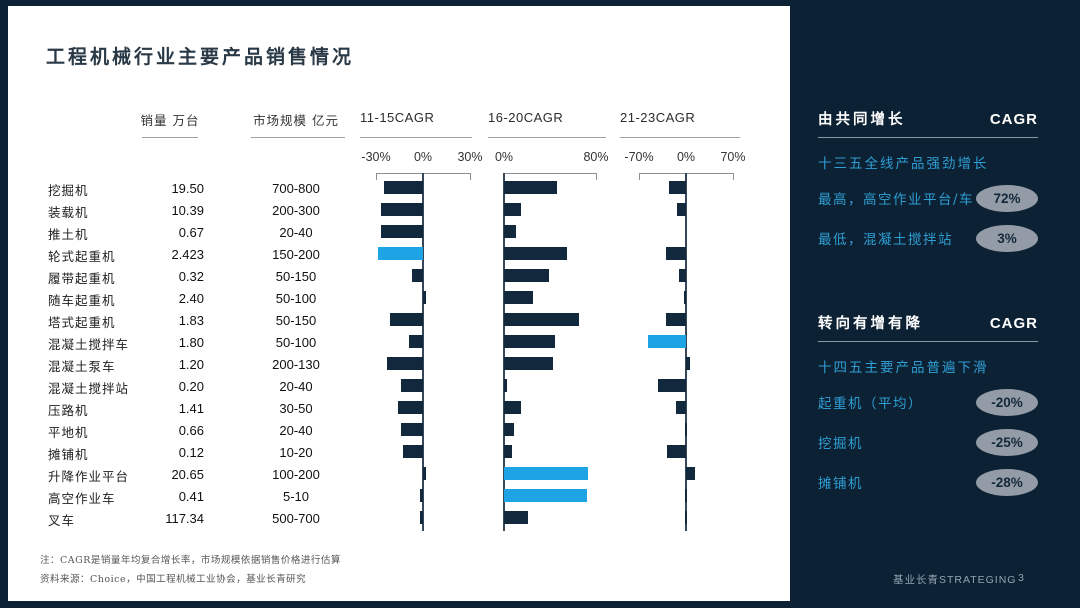 The image size is (1080, 608). I want to click on row-label: 叉车, so click(62, 520).